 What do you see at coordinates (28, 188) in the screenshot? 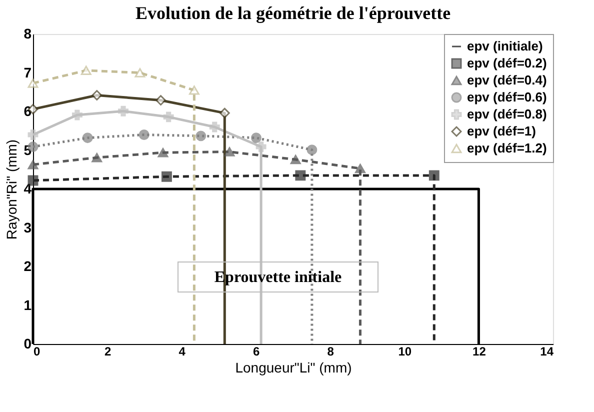
I see `y-tick-label: 4` at bounding box center [28, 188].